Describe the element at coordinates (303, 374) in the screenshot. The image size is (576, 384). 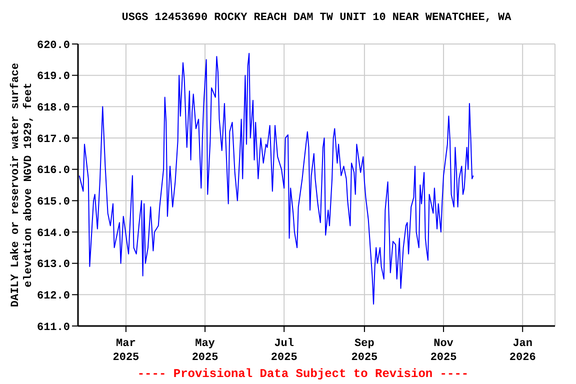
I see `text: ---- Provisional Data Subject to Revision ----` at that location.